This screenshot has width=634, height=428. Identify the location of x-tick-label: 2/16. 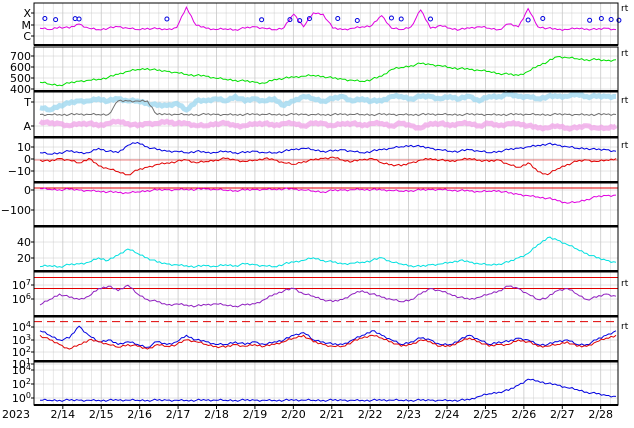
(139, 414).